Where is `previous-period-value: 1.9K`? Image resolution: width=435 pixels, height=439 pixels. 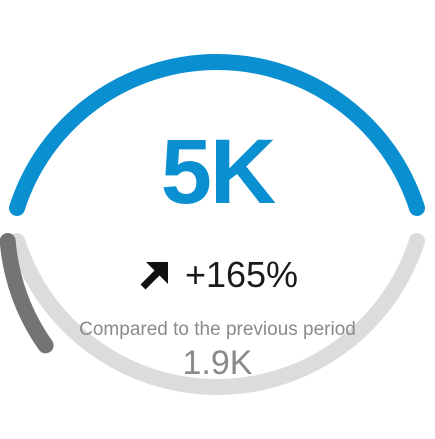
previous-period-value: 1.9K is located at coordinates (217, 363).